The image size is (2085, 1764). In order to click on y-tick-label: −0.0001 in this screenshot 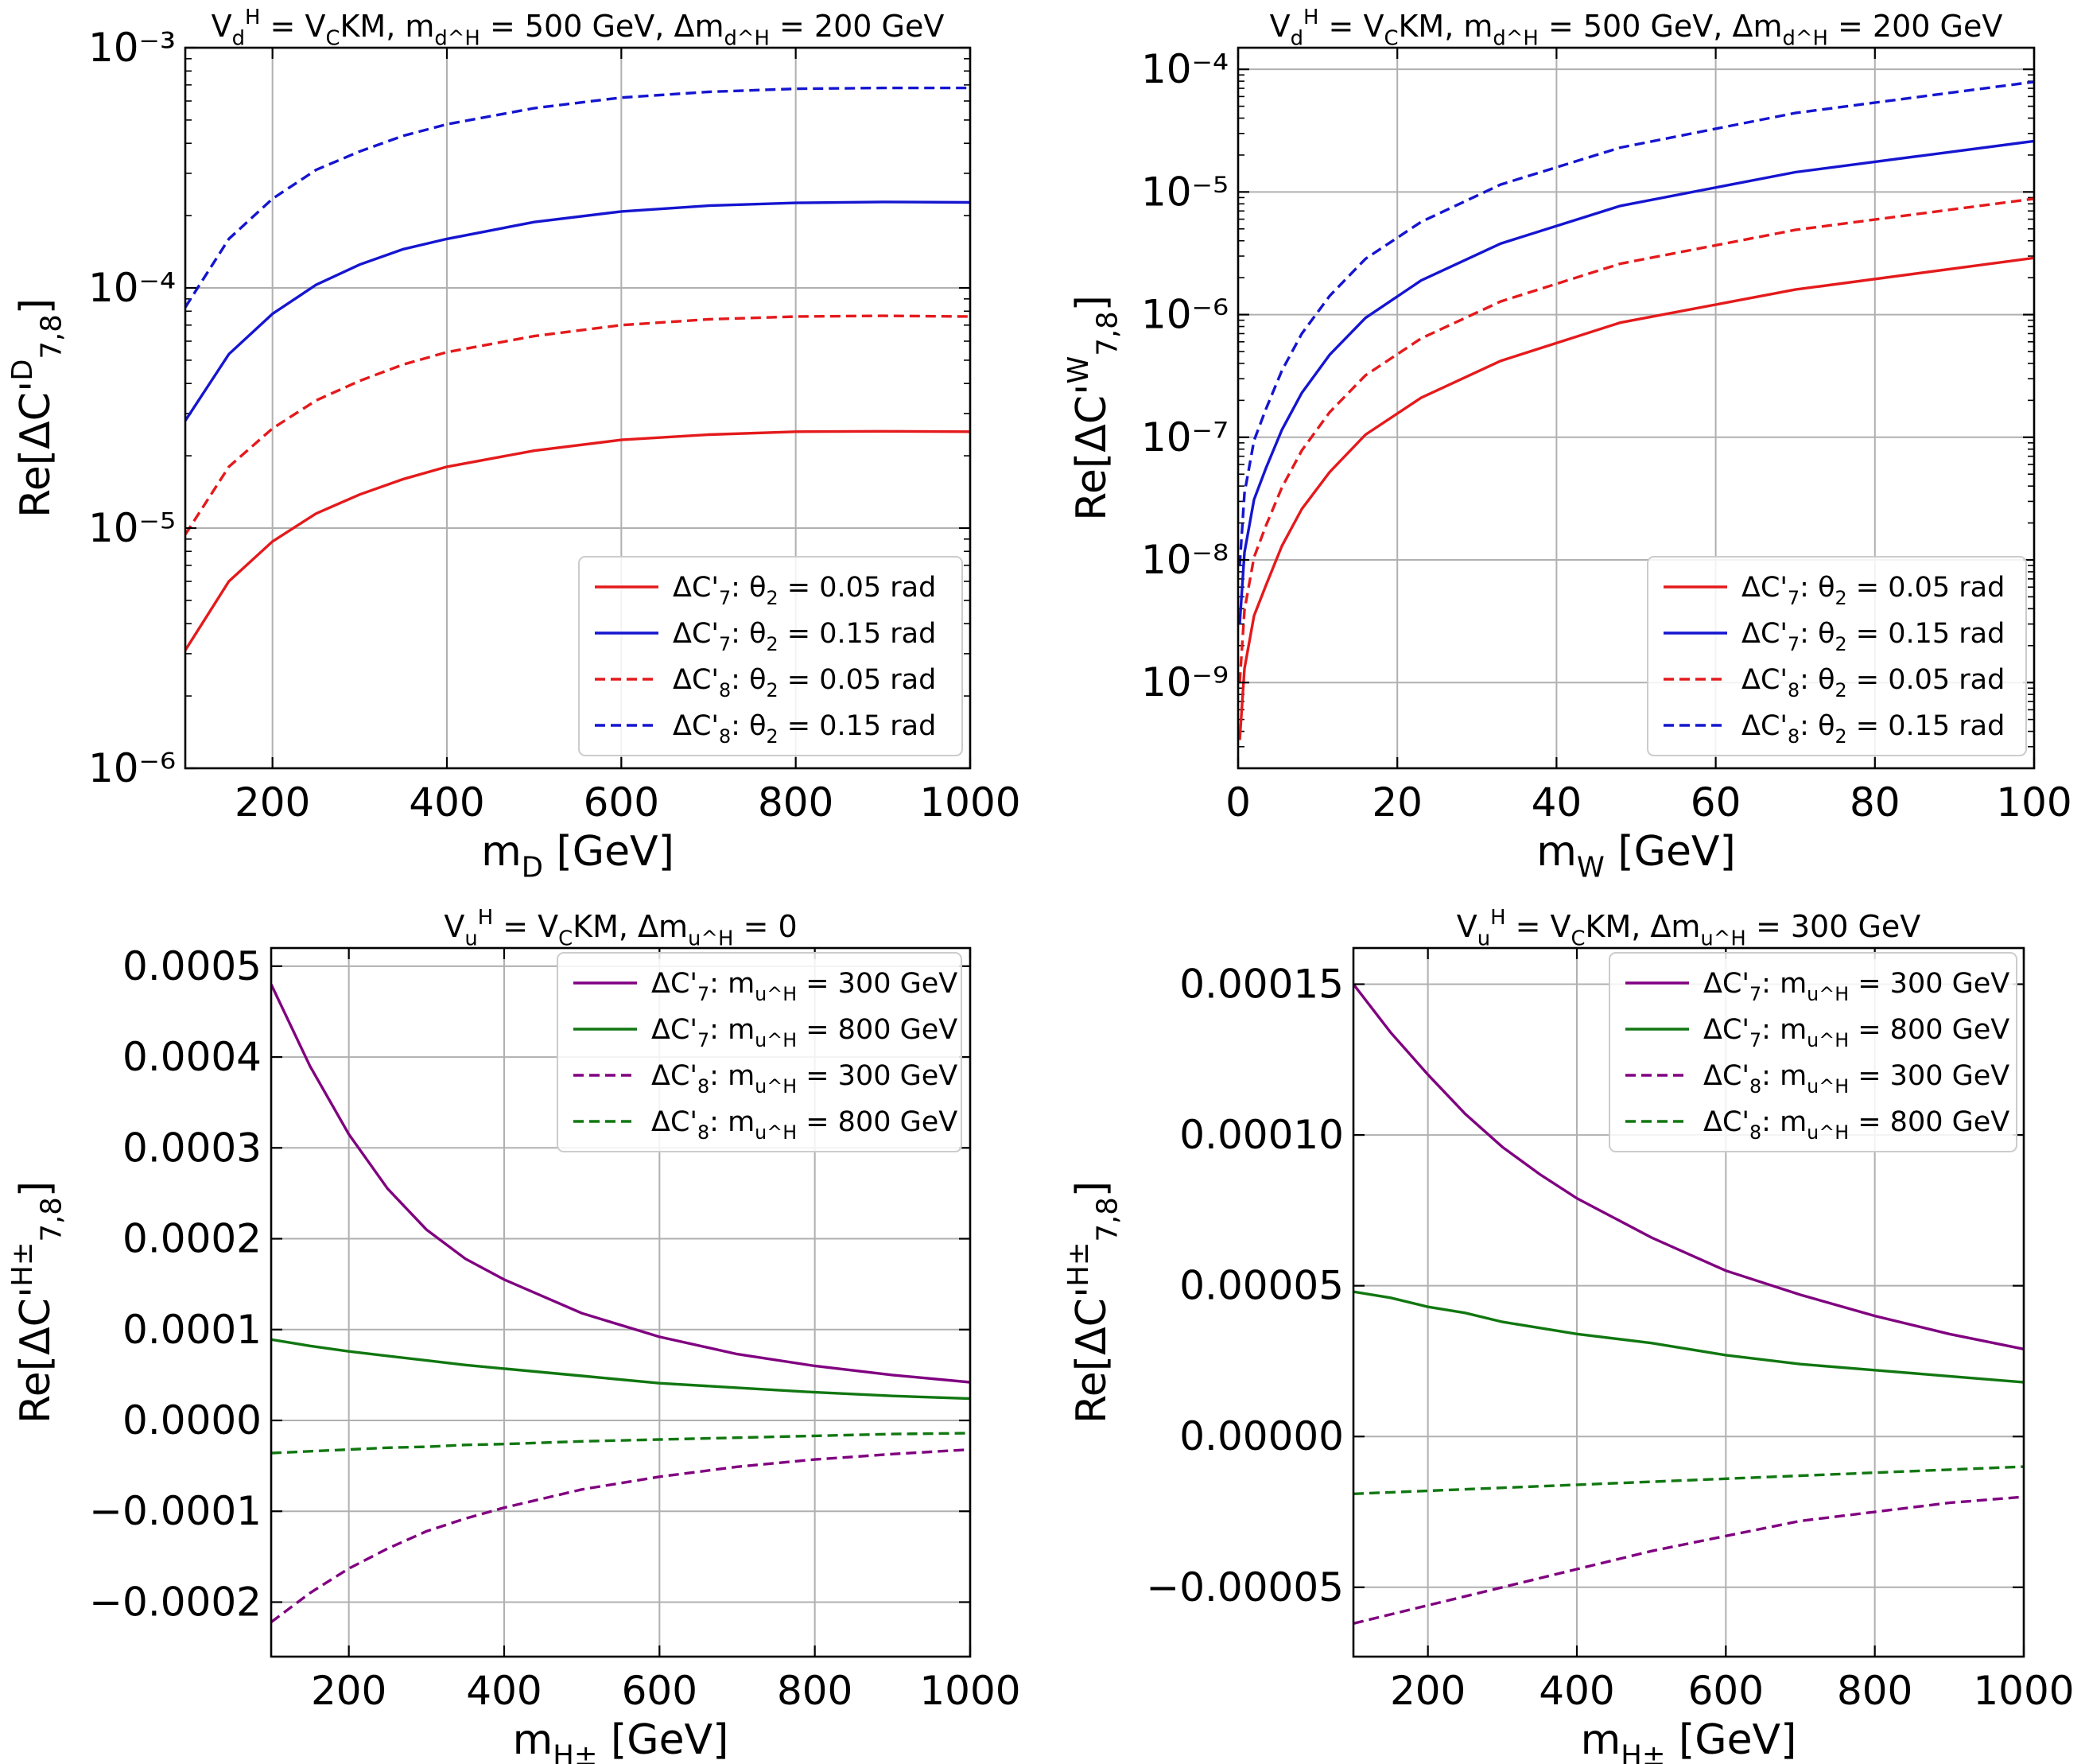, I will do `click(175, 1511)`.